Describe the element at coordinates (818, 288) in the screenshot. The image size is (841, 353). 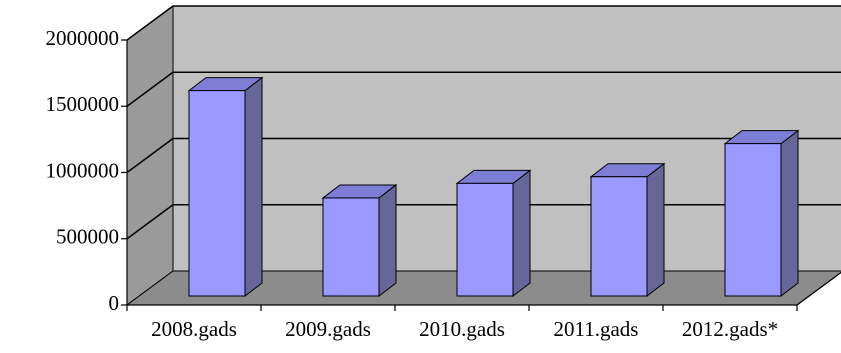
I see `x-axis-depth-line` at that location.